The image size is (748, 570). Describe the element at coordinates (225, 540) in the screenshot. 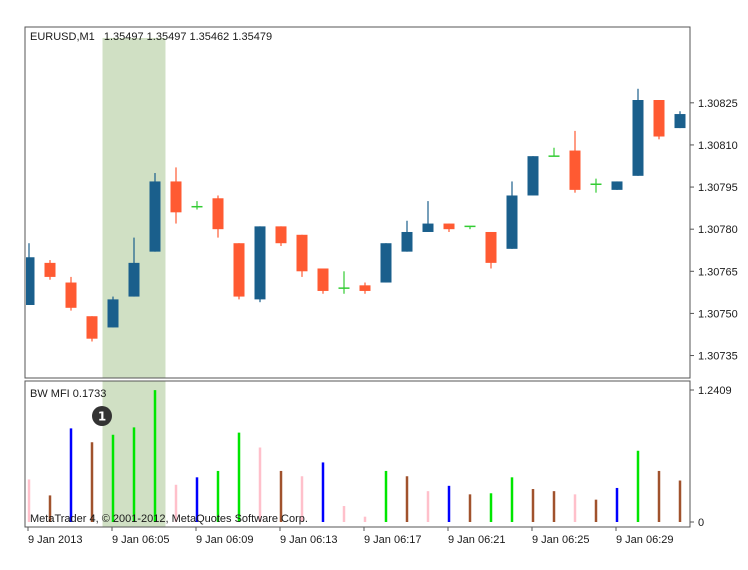

I see `time-tick-label: 9 Jan 06:09` at that location.